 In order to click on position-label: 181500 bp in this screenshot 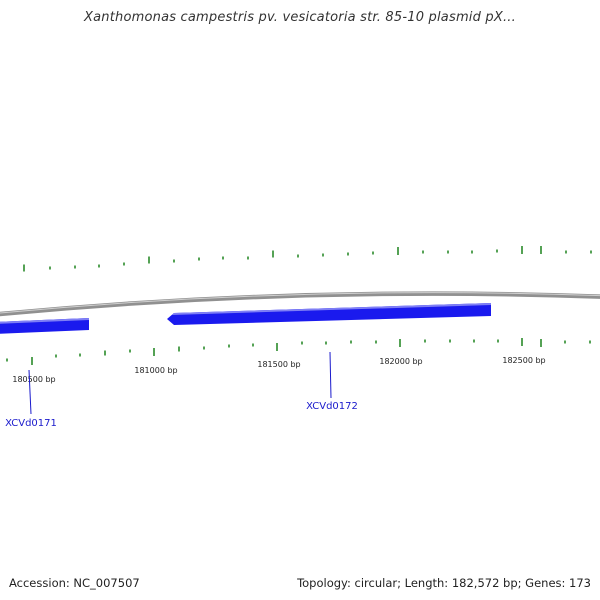, I will do `click(278, 364)`.